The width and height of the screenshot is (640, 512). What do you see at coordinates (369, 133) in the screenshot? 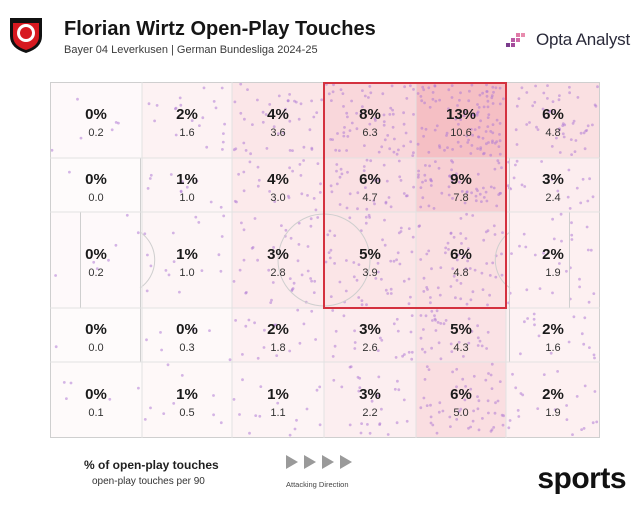
I see `zone-per90-label: 6.3` at bounding box center [369, 133].